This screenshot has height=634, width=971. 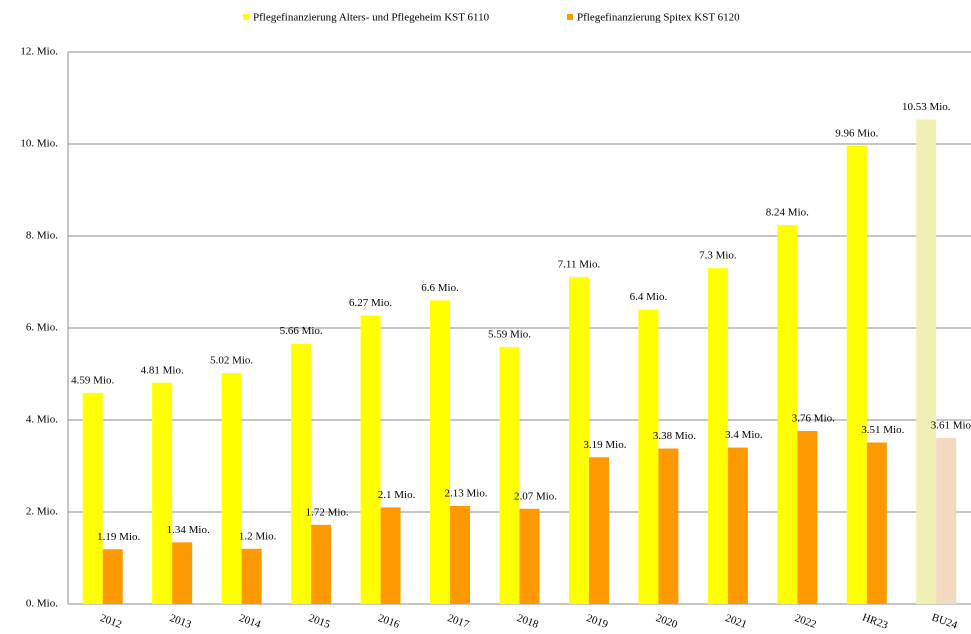 I want to click on y-tick-label: 8. Mio., so click(x=42, y=236).